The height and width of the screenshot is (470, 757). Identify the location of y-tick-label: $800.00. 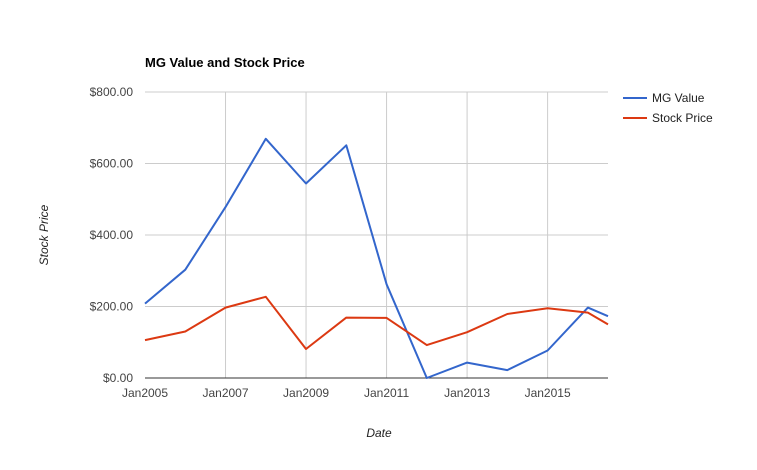
(112, 92).